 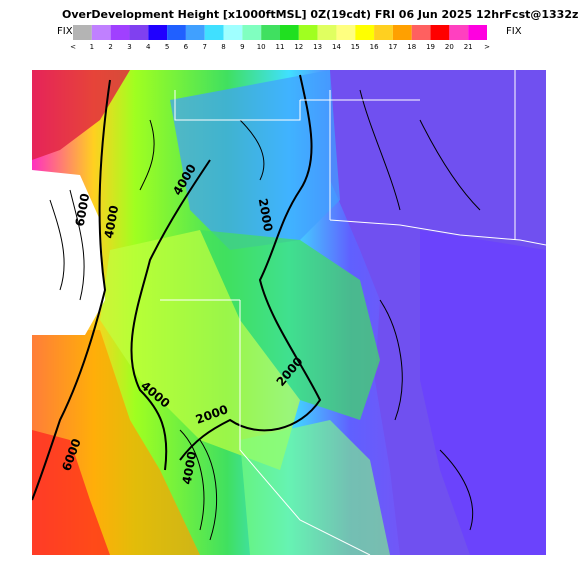 I want to click on field-lightgreen, so click(x=315, y=487).